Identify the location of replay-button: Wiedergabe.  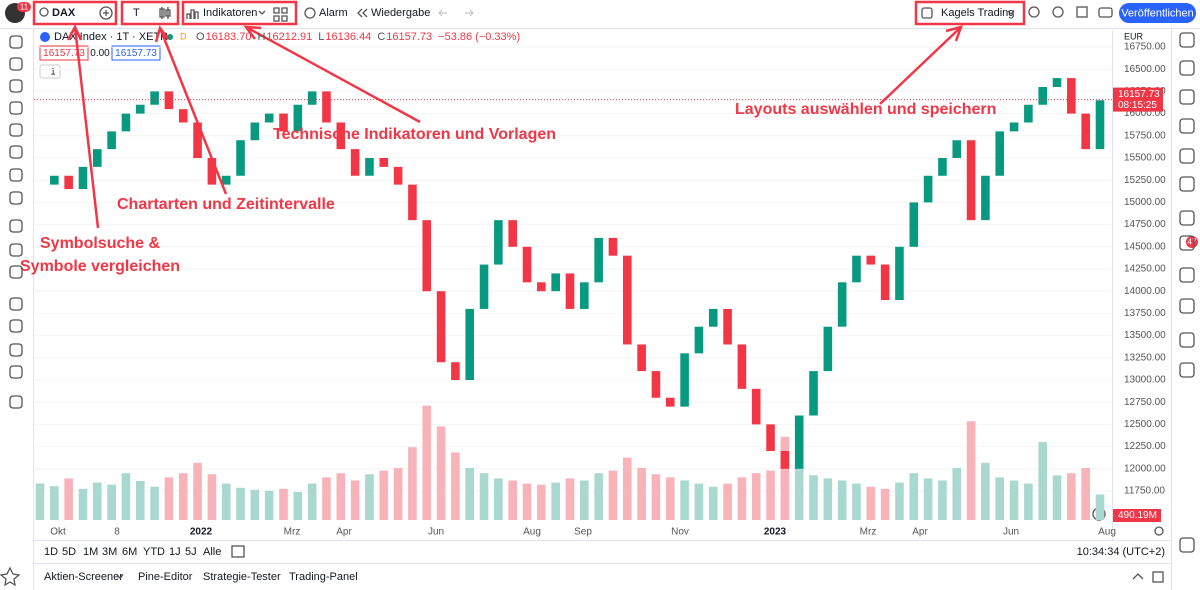
(400, 13).